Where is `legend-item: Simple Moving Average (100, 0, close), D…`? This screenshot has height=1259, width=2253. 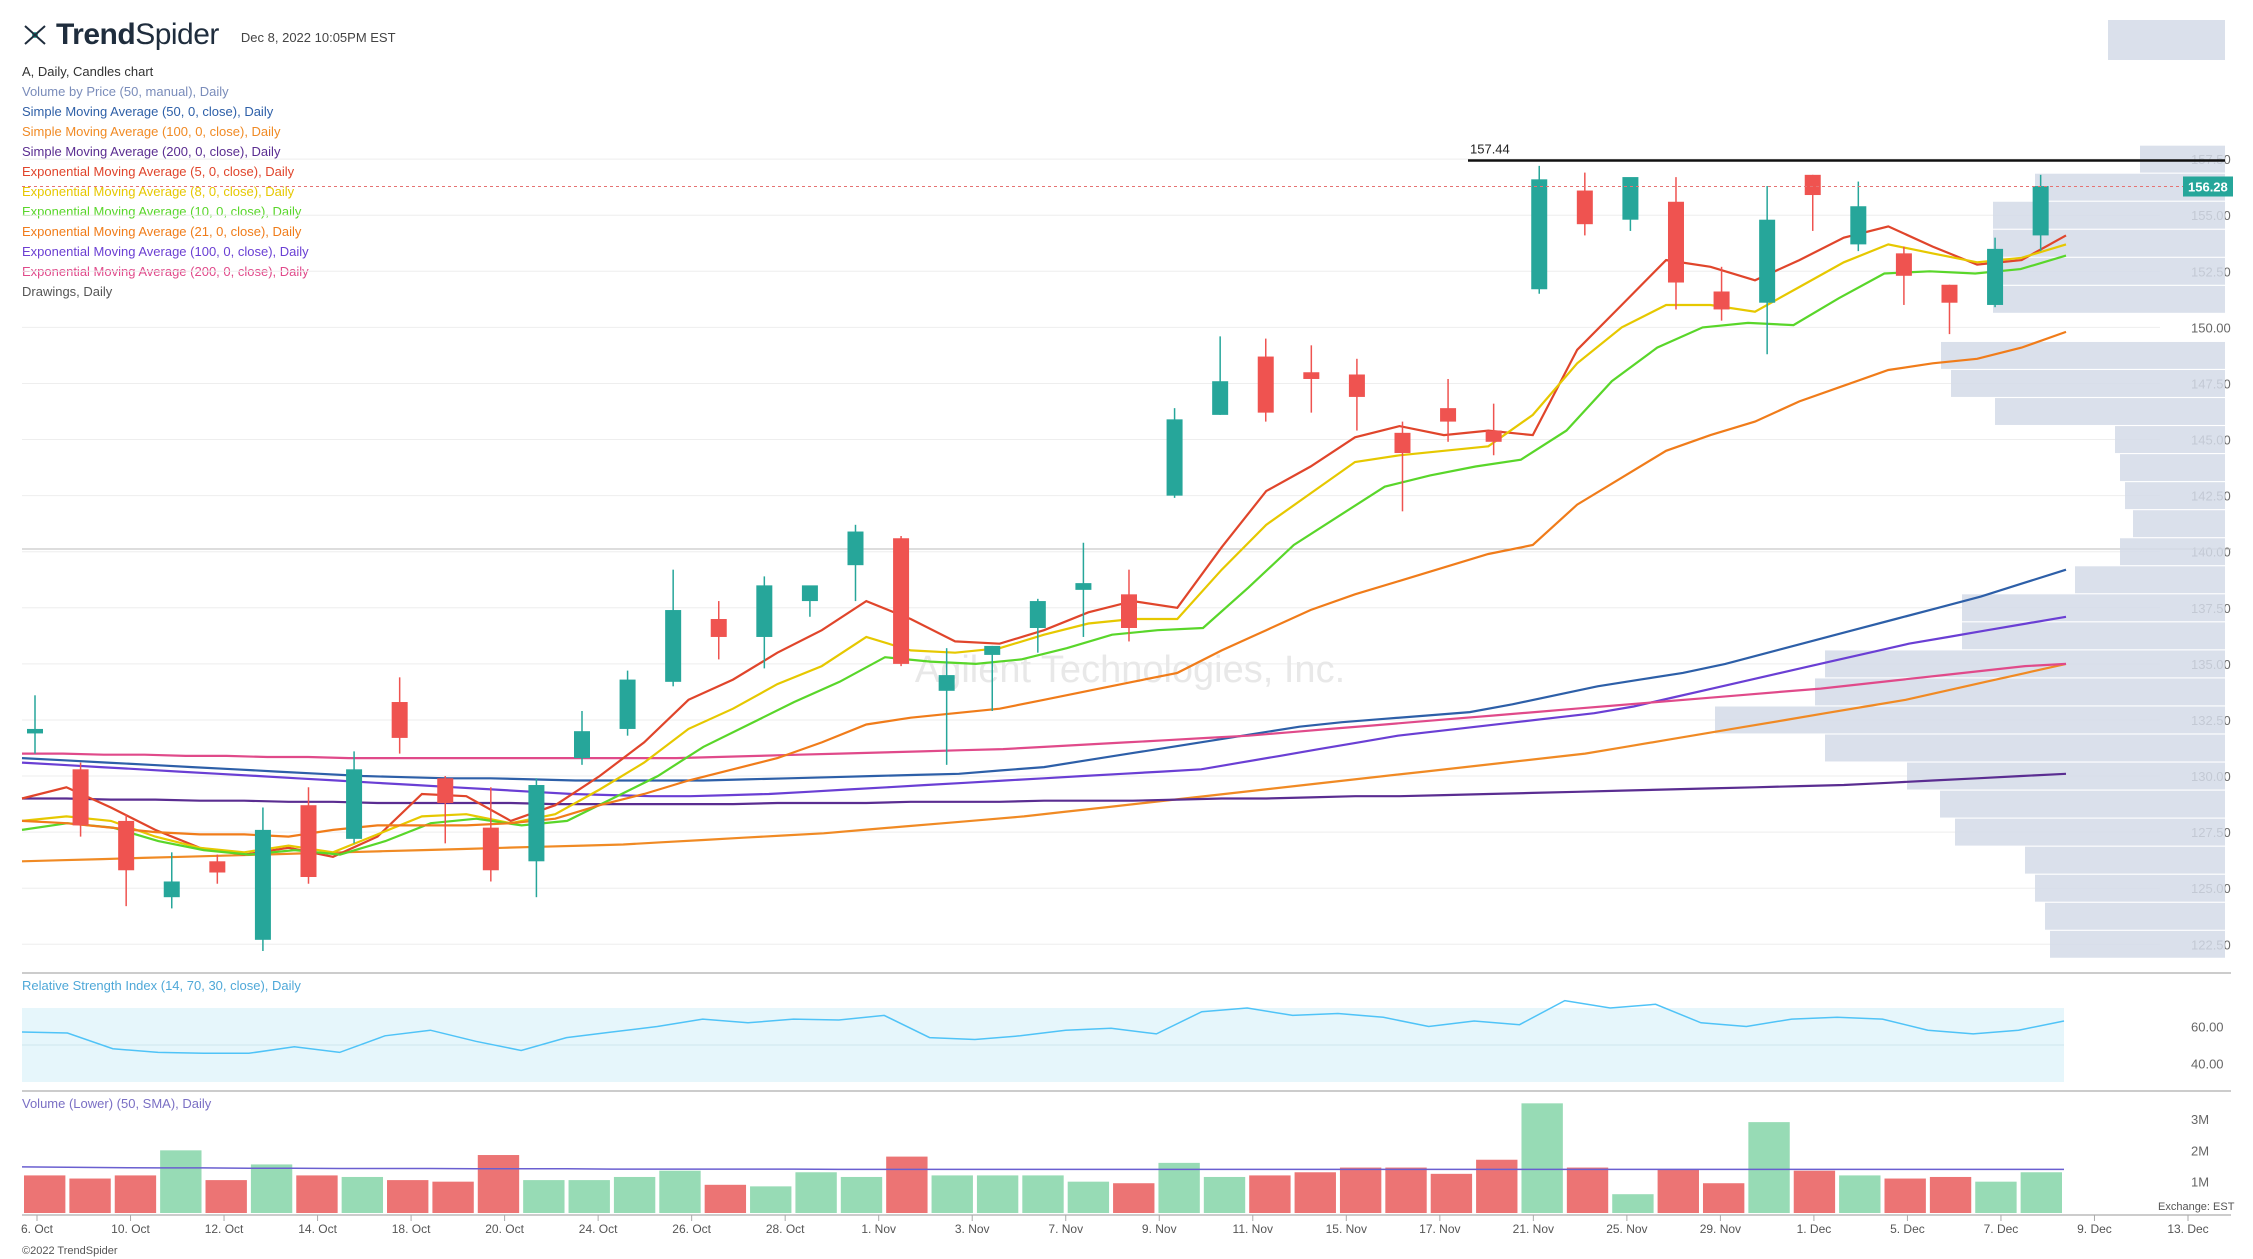
legend-item: Simple Moving Average (100, 0, close), D… is located at coordinates (151, 131).